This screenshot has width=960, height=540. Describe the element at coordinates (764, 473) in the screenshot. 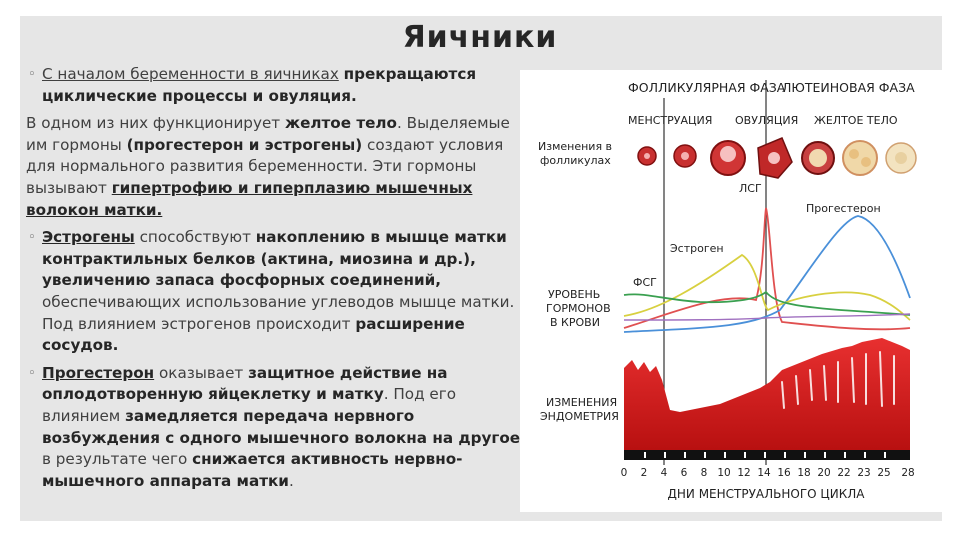

I see `day-label-14: 14` at that location.